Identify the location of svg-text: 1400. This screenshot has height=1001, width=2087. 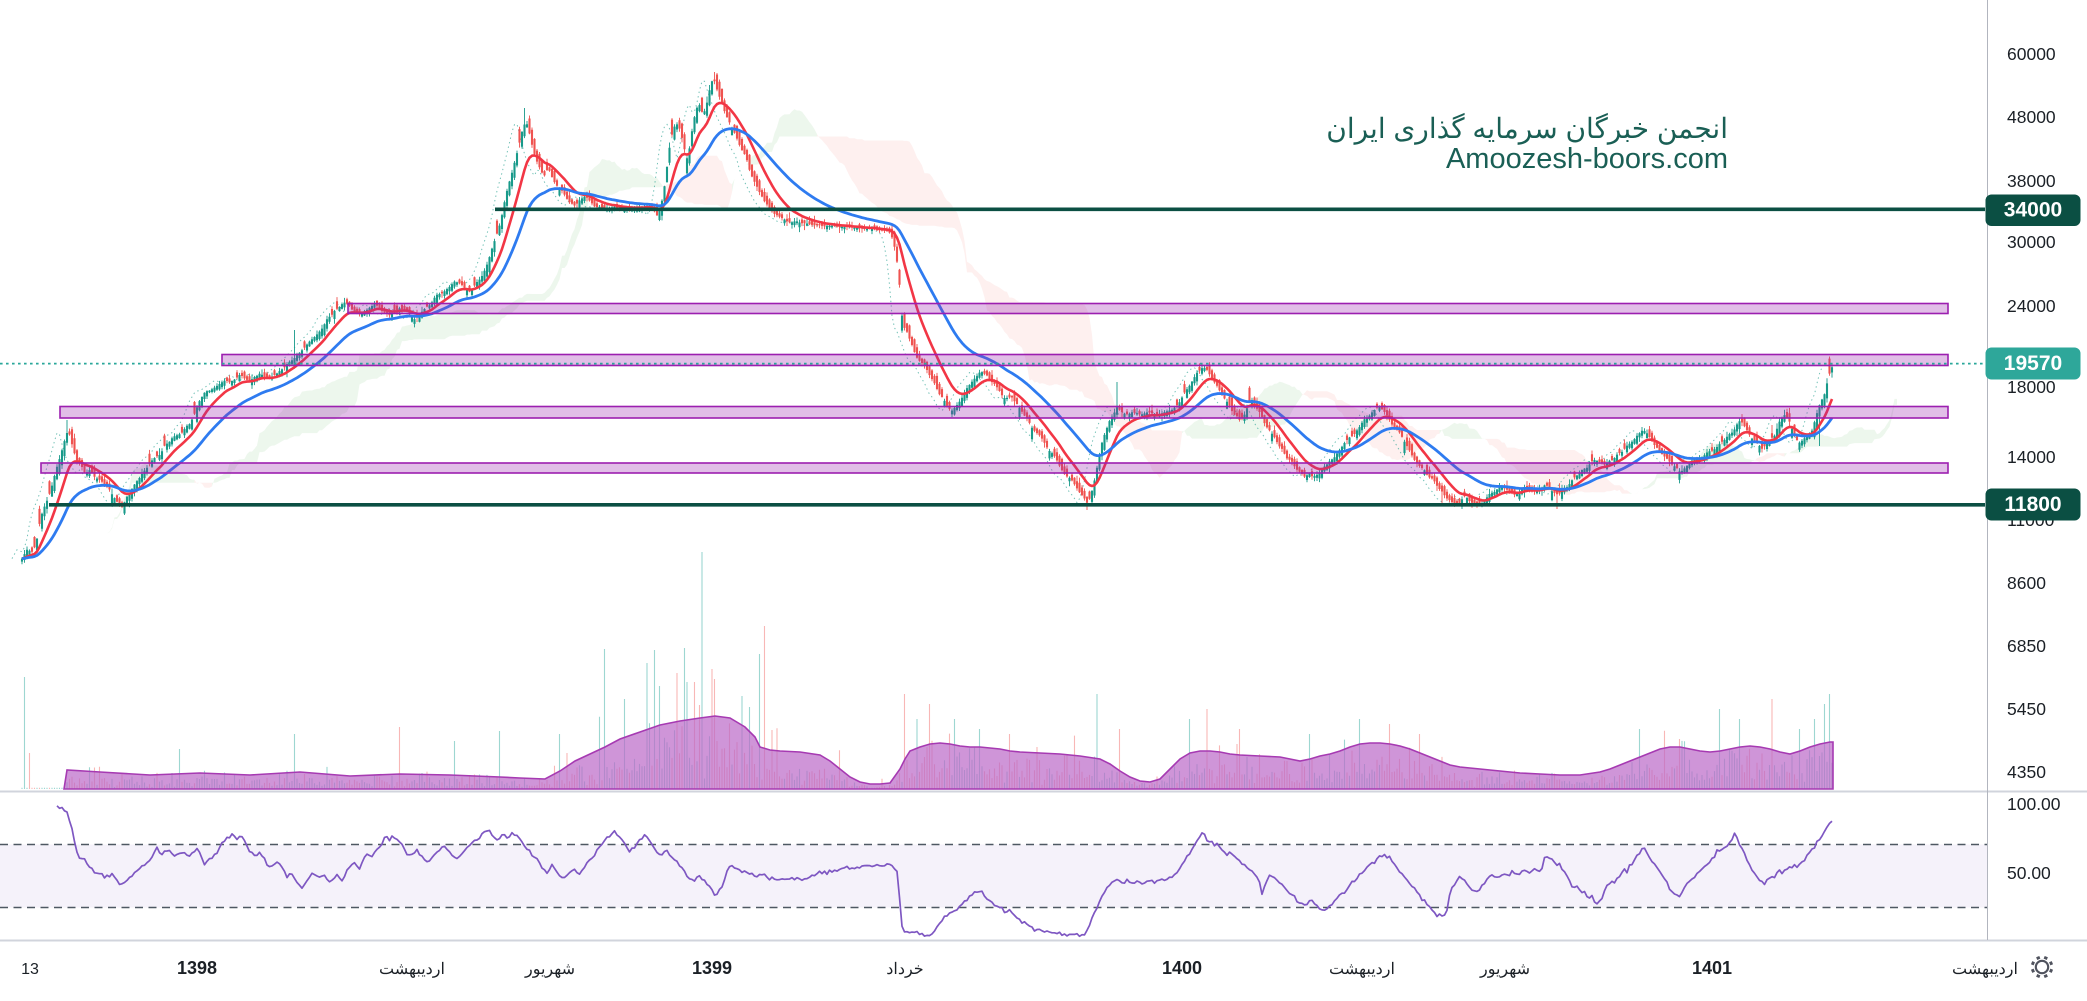
(1182, 968).